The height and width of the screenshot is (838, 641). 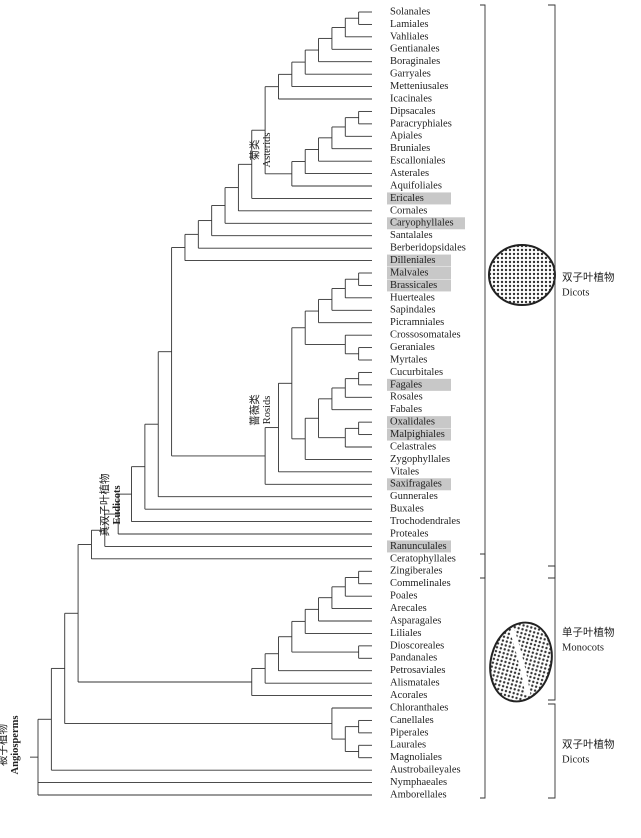 I want to click on leaf-label: Ranunculales, so click(x=418, y=546).